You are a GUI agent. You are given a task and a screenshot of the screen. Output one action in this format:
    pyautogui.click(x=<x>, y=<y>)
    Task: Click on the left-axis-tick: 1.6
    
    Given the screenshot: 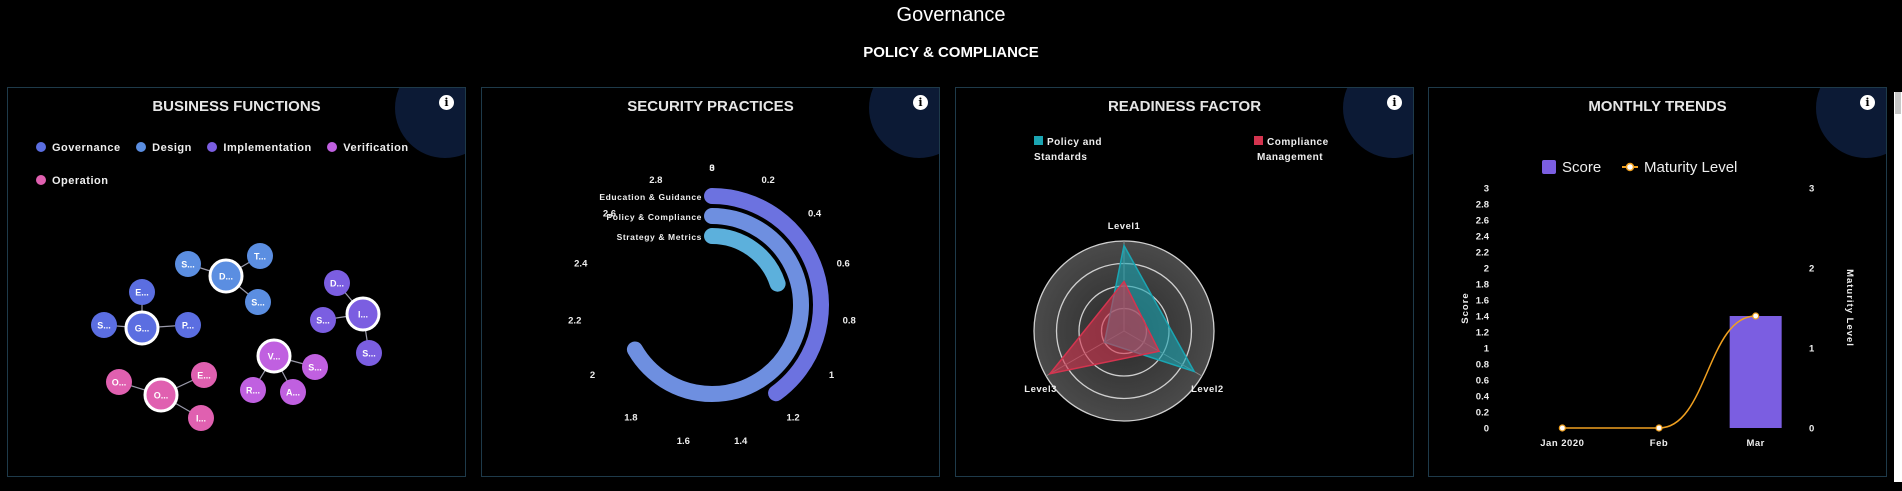 What is the action you would take?
    pyautogui.click(x=1482, y=301)
    